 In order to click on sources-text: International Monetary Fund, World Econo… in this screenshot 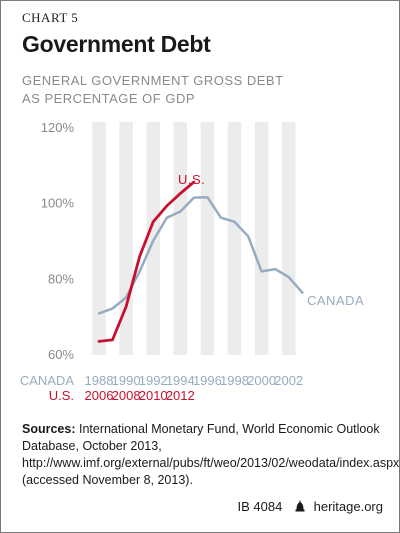, I will do `click(211, 454)`.